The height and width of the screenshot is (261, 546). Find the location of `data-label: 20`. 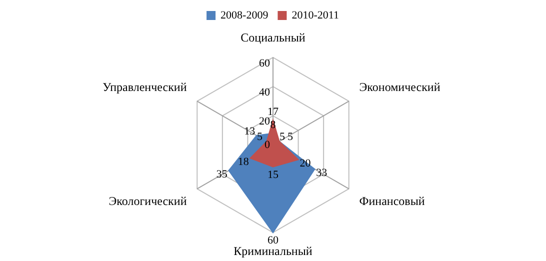

data-label: 20 is located at coordinates (306, 163).